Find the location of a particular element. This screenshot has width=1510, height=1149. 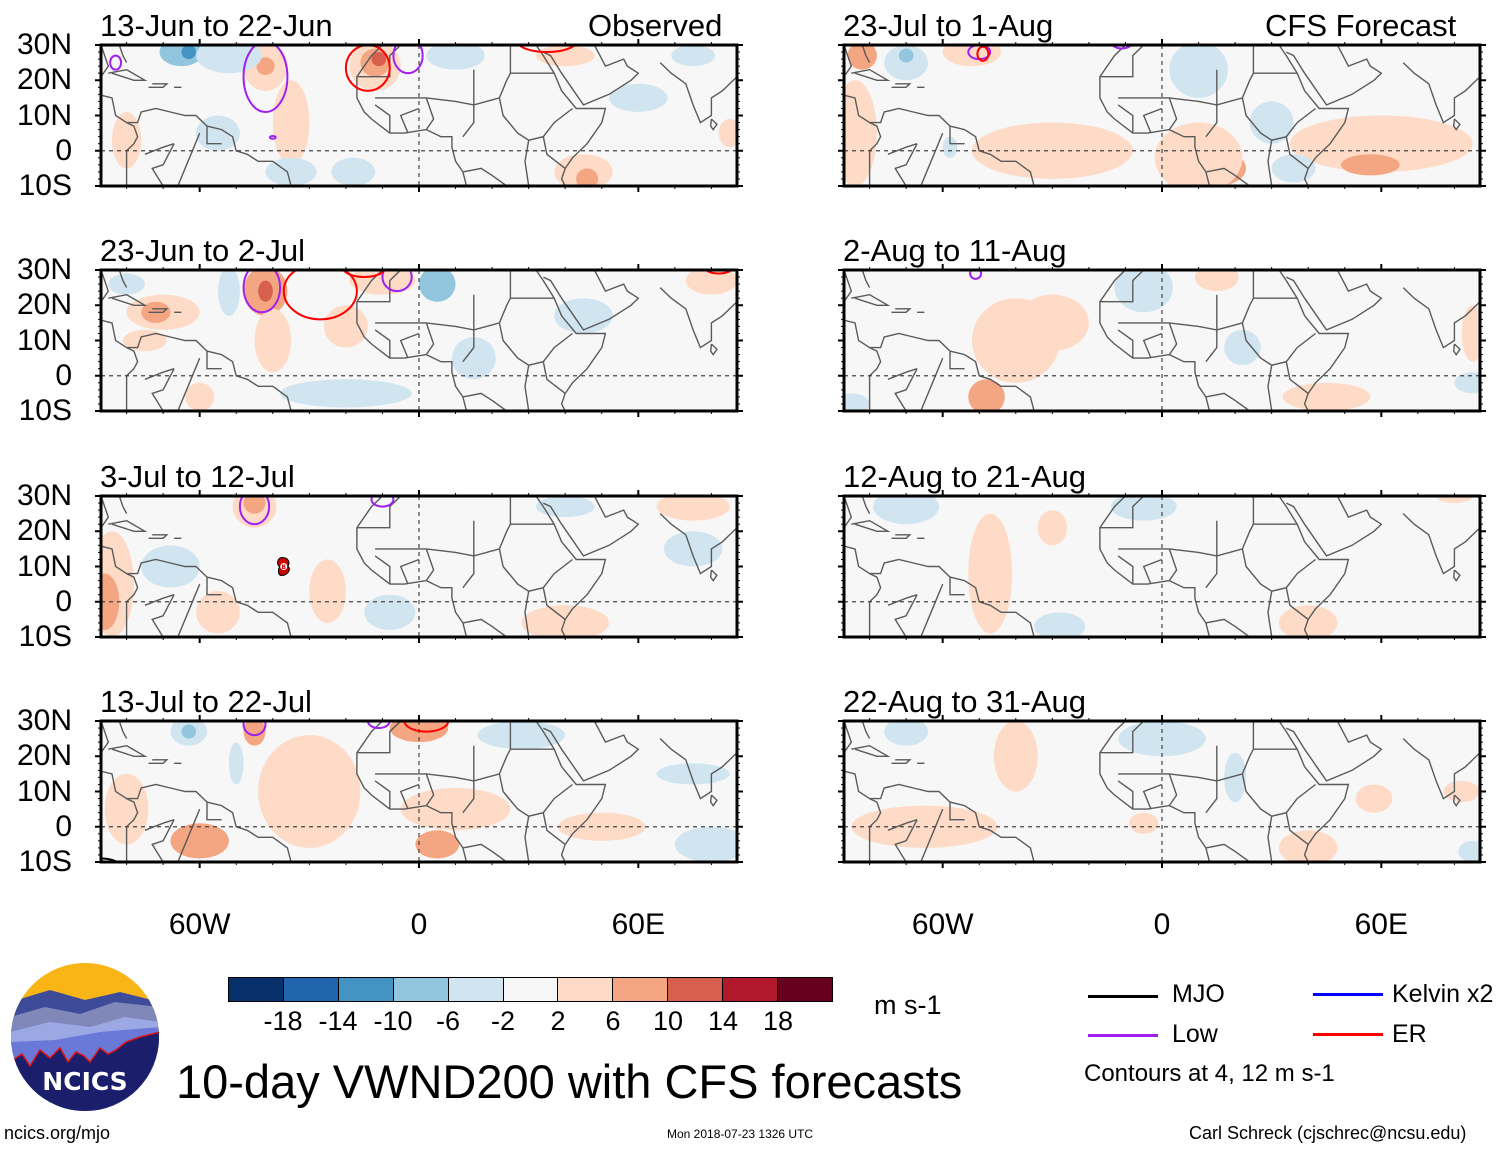

panel-title: 23-Jun to 2-Jul is located at coordinates (203, 250).